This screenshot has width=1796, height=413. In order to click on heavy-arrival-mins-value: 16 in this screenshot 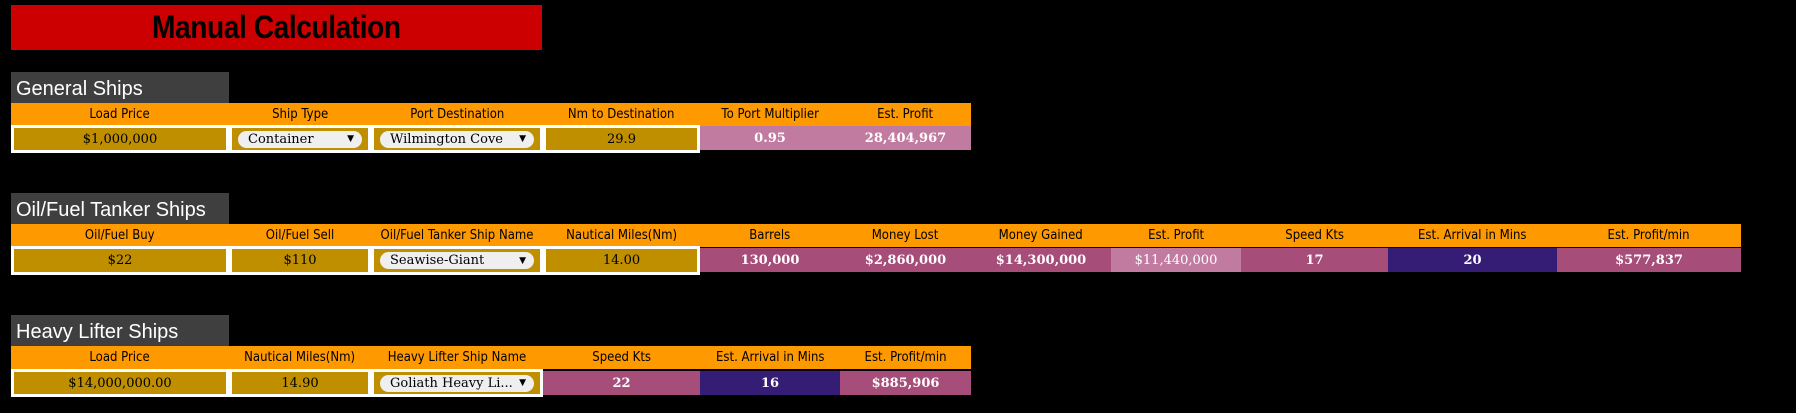, I will do `click(770, 383)`.